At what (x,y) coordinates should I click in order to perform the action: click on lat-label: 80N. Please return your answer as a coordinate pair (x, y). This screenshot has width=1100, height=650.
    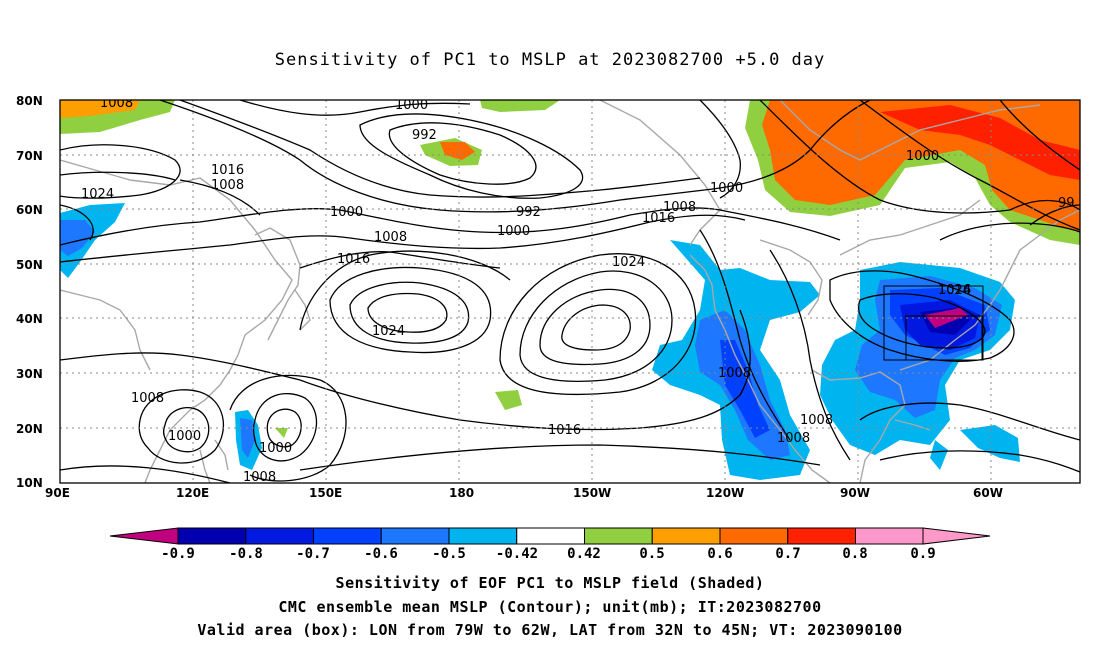
    Looking at the image, I should click on (29, 101).